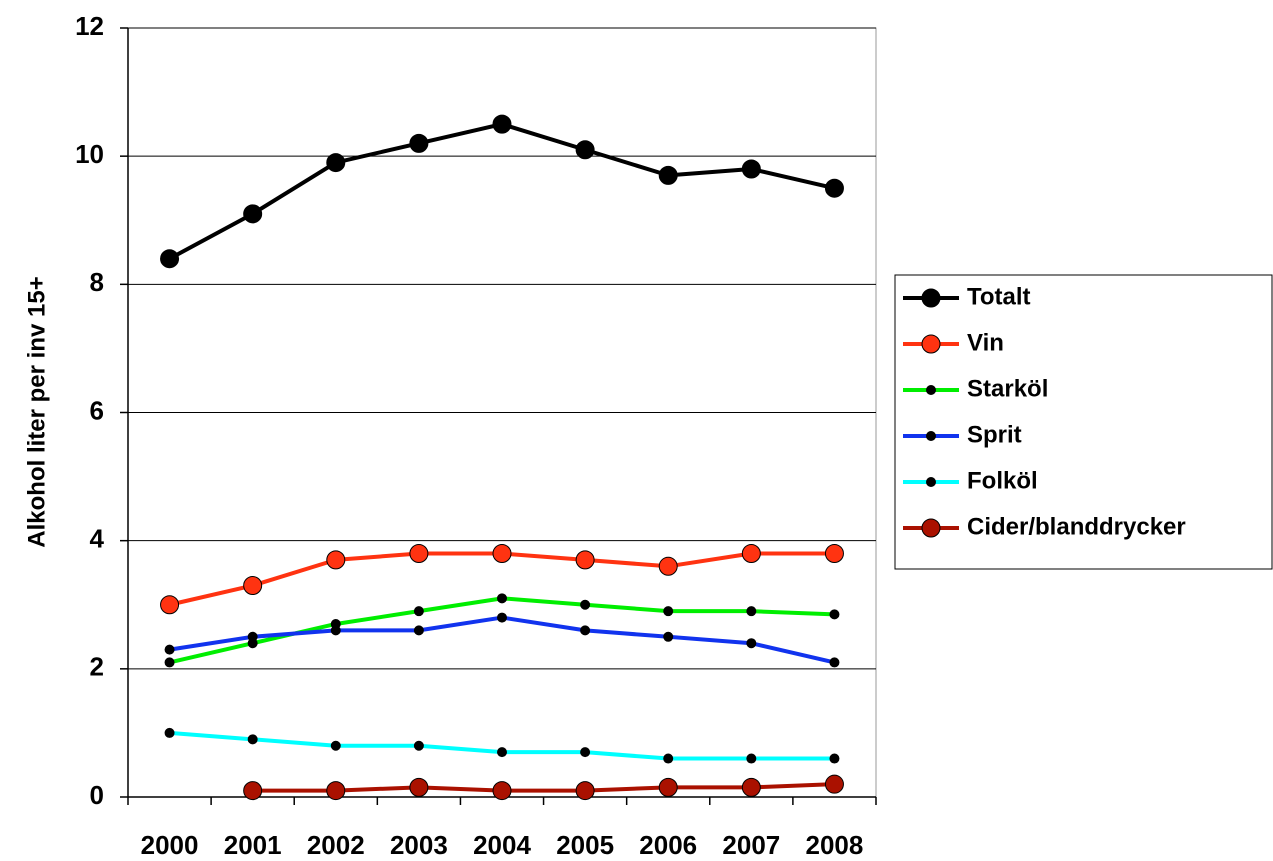  Describe the element at coordinates (97, 795) in the screenshot. I see `y-tick-label: 0` at that location.